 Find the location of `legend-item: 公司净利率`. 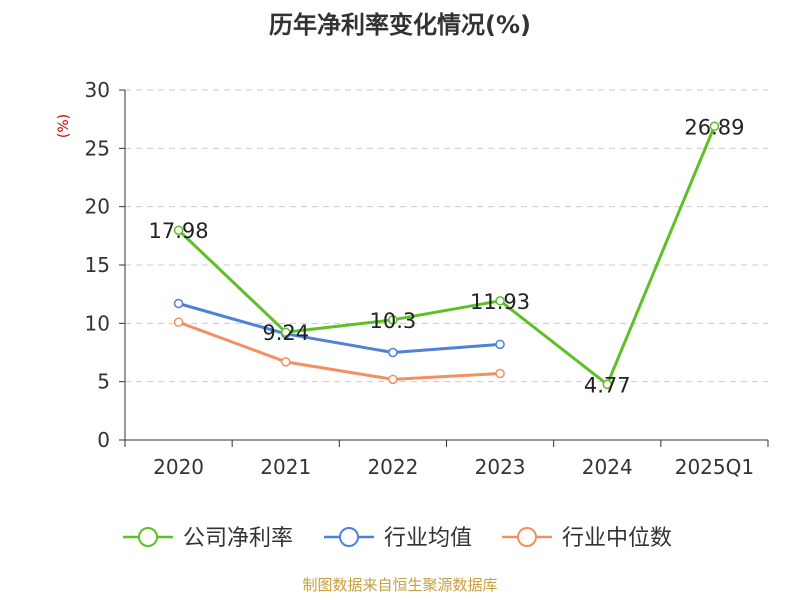

legend-item: 公司净利率 is located at coordinates (208, 538).